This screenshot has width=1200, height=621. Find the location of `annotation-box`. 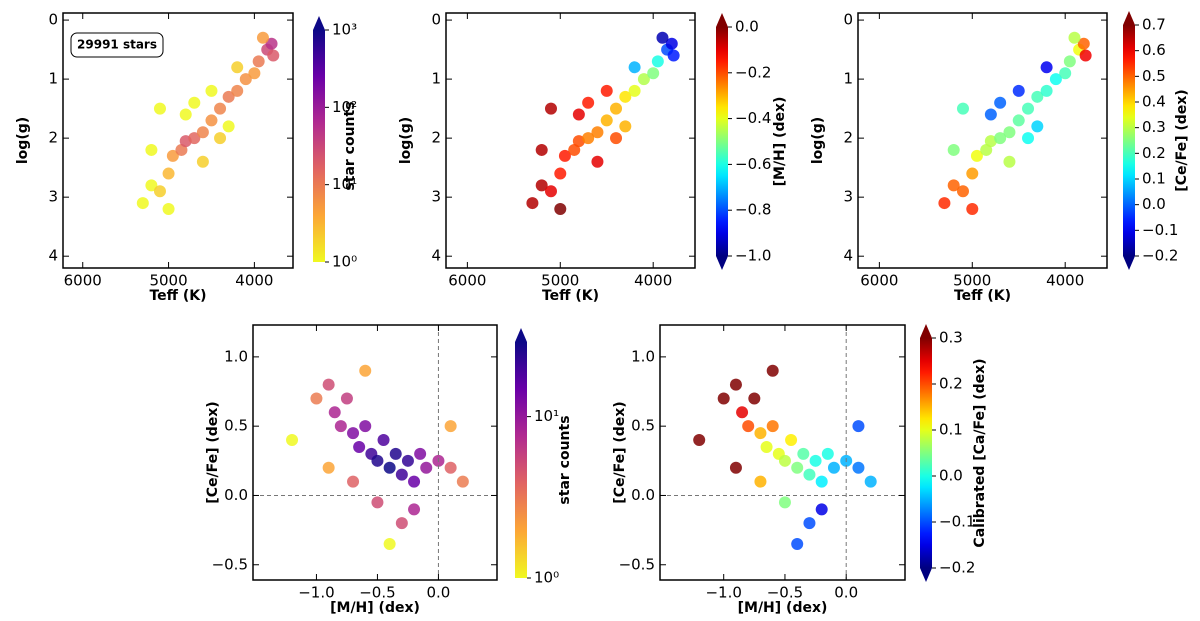

annotation-box is located at coordinates (117, 45).